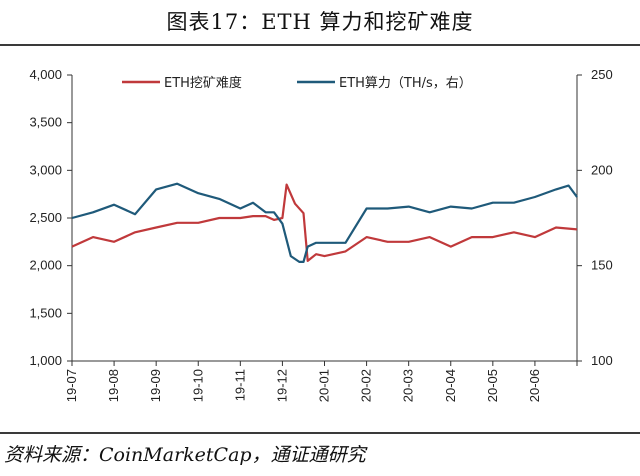 The width and height of the screenshot is (640, 476). I want to click on y-left-tick-label: 3,000, so click(45, 169).